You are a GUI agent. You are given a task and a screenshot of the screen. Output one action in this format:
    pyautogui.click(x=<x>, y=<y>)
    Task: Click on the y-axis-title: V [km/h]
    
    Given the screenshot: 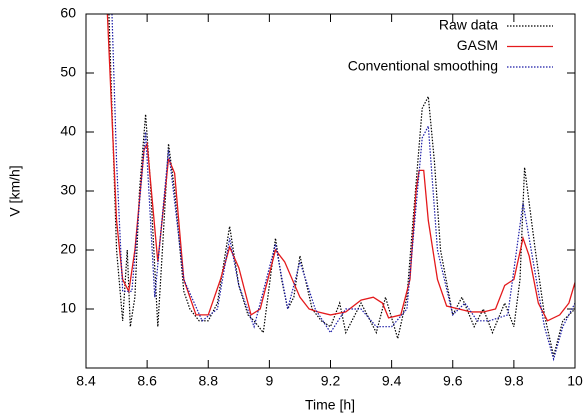 What is the action you would take?
    pyautogui.click(x=15, y=190)
    